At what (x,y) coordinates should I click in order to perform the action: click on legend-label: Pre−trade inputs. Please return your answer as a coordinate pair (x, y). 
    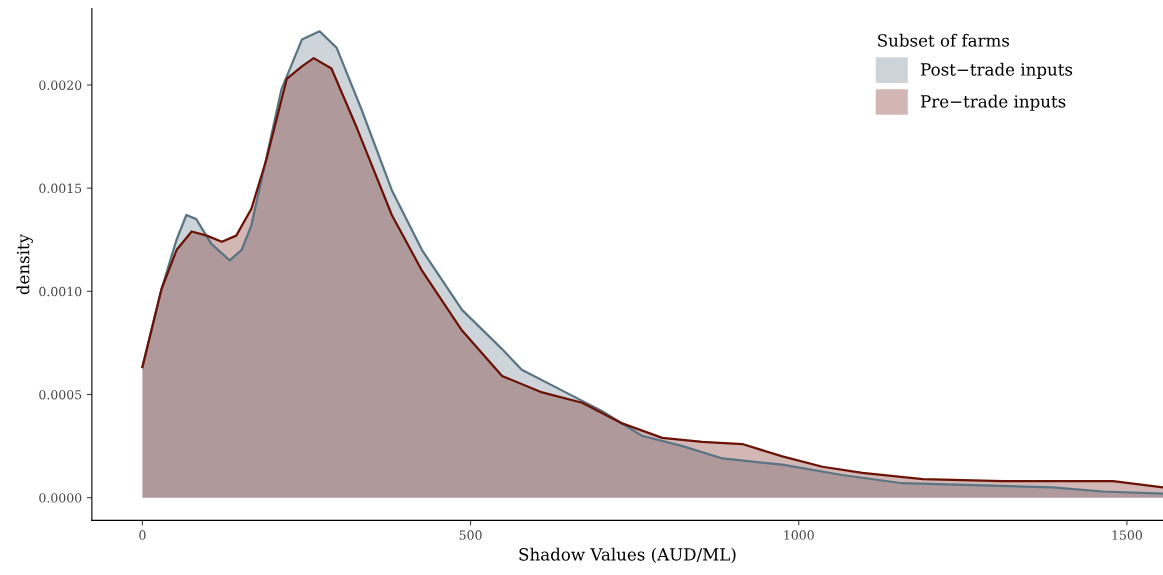
    Looking at the image, I should click on (993, 102).